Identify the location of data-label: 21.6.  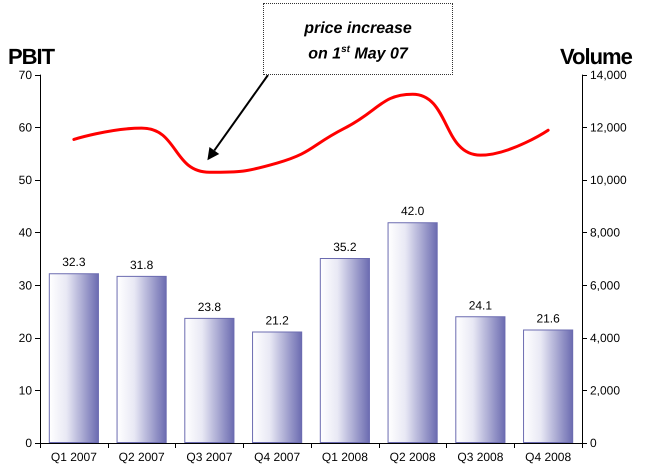
(548, 318).